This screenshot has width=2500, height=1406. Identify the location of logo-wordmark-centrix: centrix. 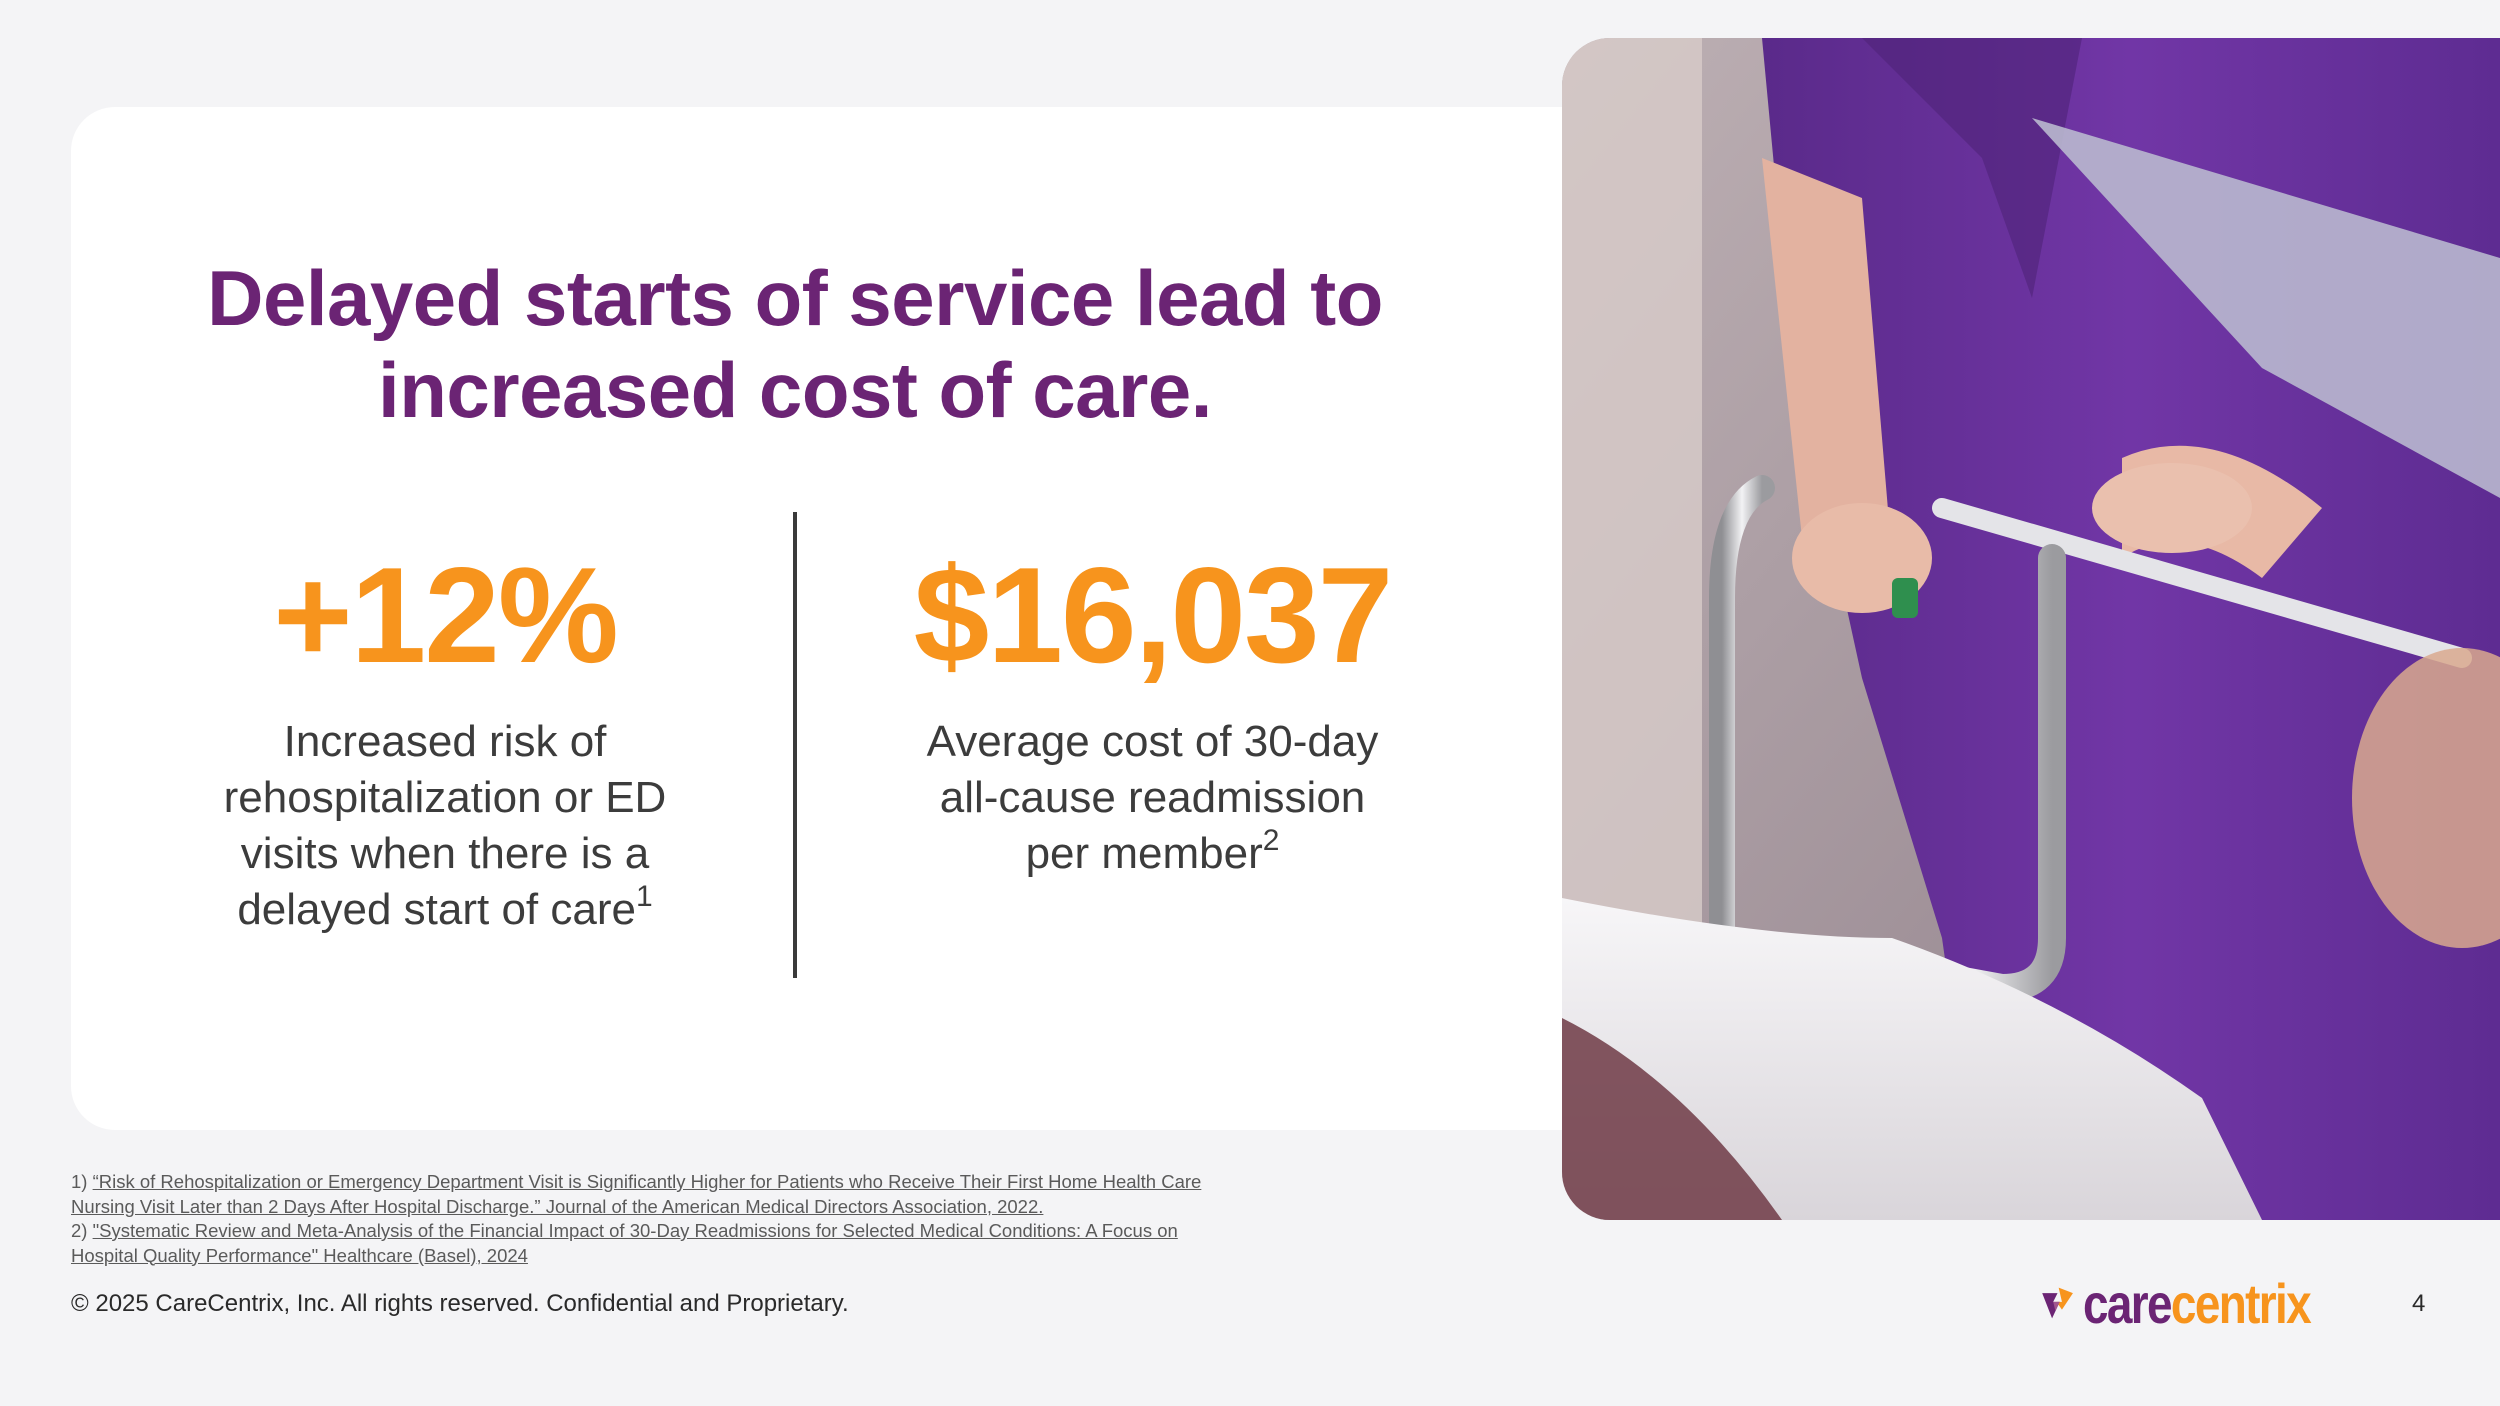
(2241, 1303).